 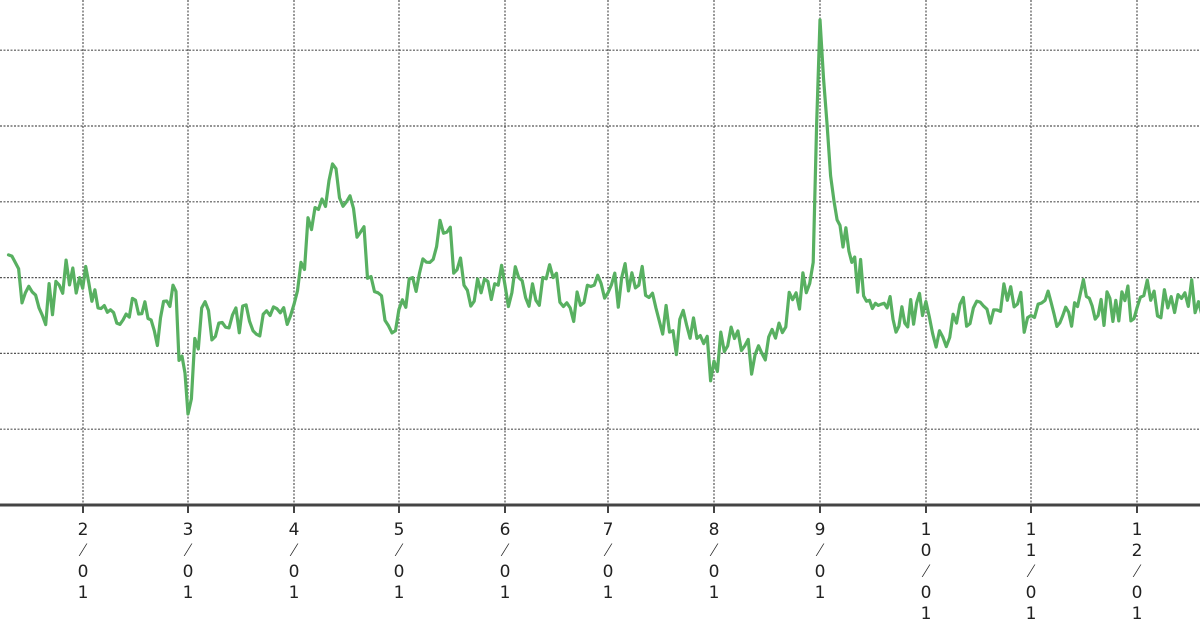 I want to click on x-tick-label-2: 2 ⁄ 0 1, so click(x=83, y=561).